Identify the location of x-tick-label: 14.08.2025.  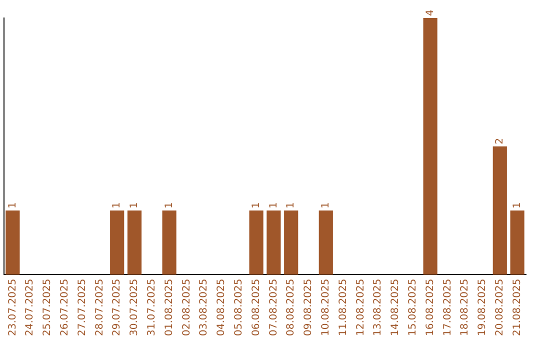
(396, 307).